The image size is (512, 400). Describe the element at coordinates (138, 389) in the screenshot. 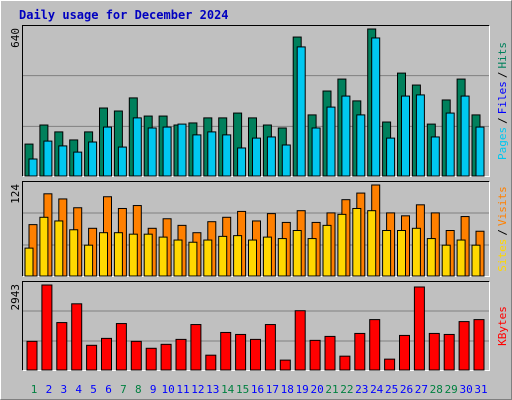

I see `x-tick-label: 8` at that location.